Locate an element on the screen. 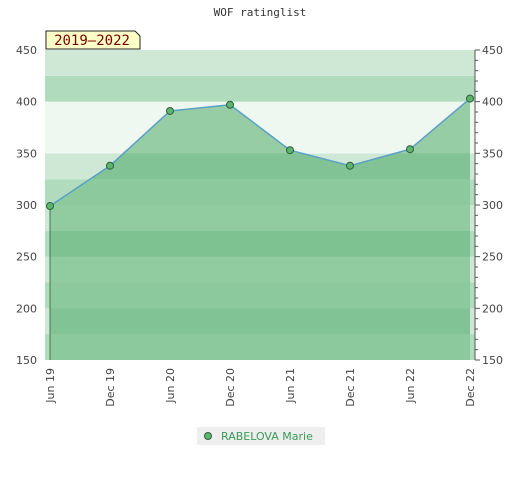  y-tick-label-right: 200 is located at coordinates (492, 308).